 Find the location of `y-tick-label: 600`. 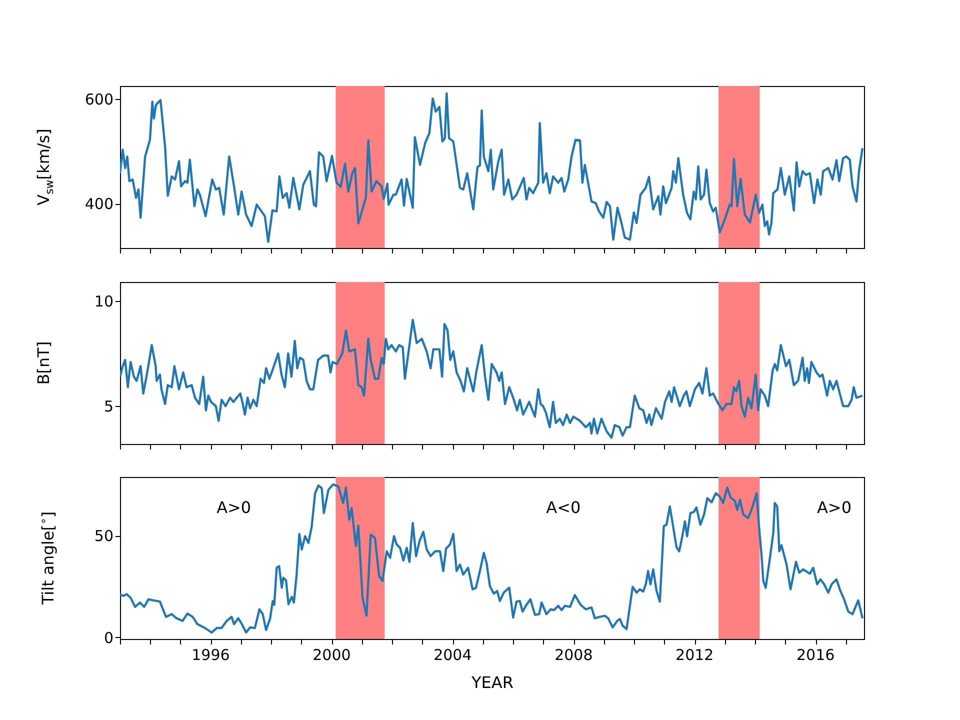

y-tick-label: 600 is located at coordinates (99, 99).